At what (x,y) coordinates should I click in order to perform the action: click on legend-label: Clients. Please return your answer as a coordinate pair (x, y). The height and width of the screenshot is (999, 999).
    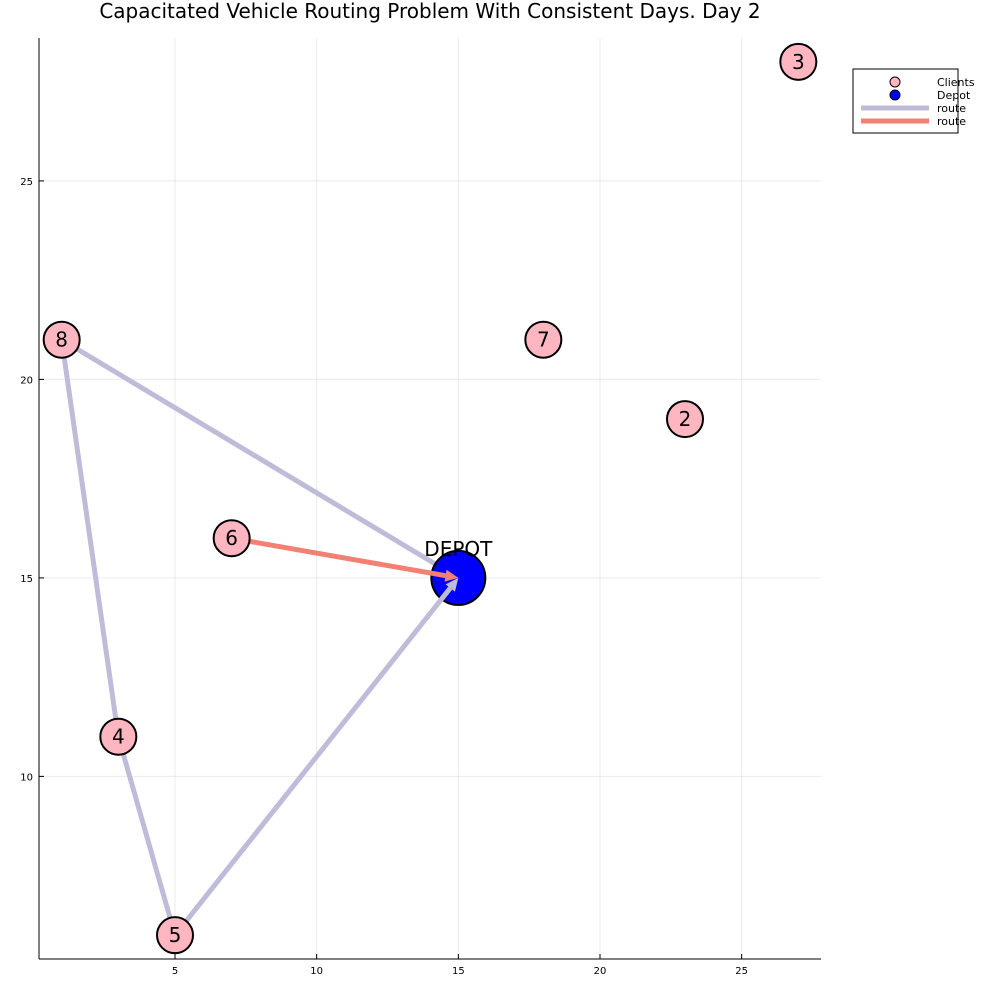
    Looking at the image, I should click on (956, 82).